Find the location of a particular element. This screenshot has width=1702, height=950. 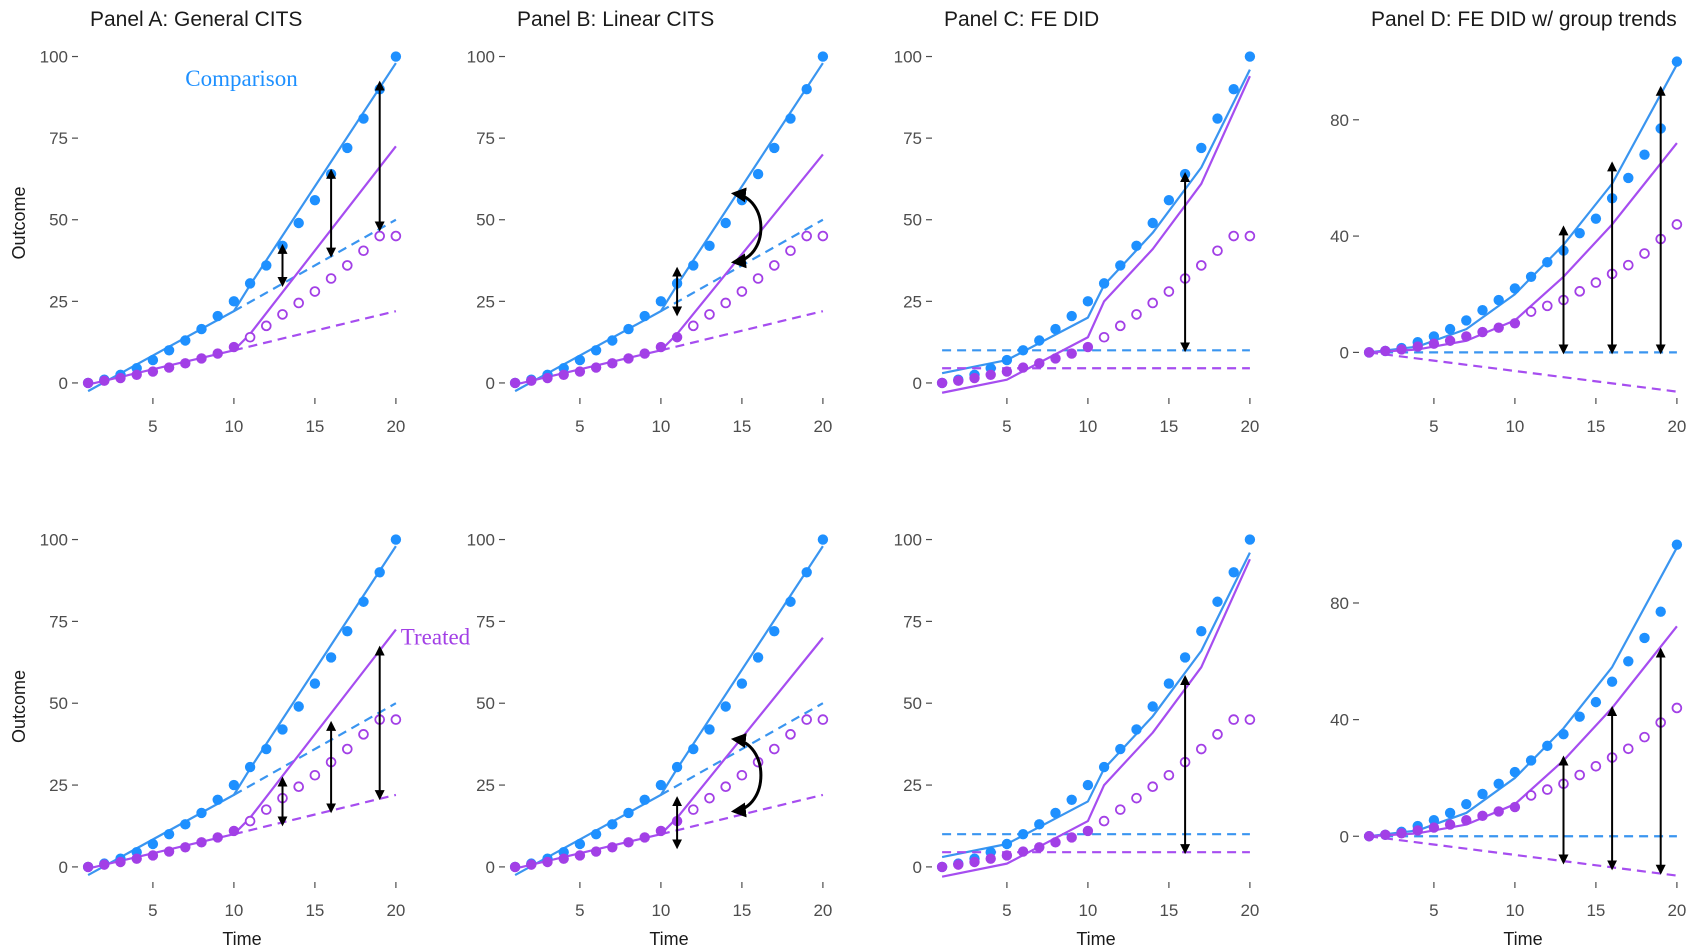

curved-arrow is located at coordinates (746, 775).